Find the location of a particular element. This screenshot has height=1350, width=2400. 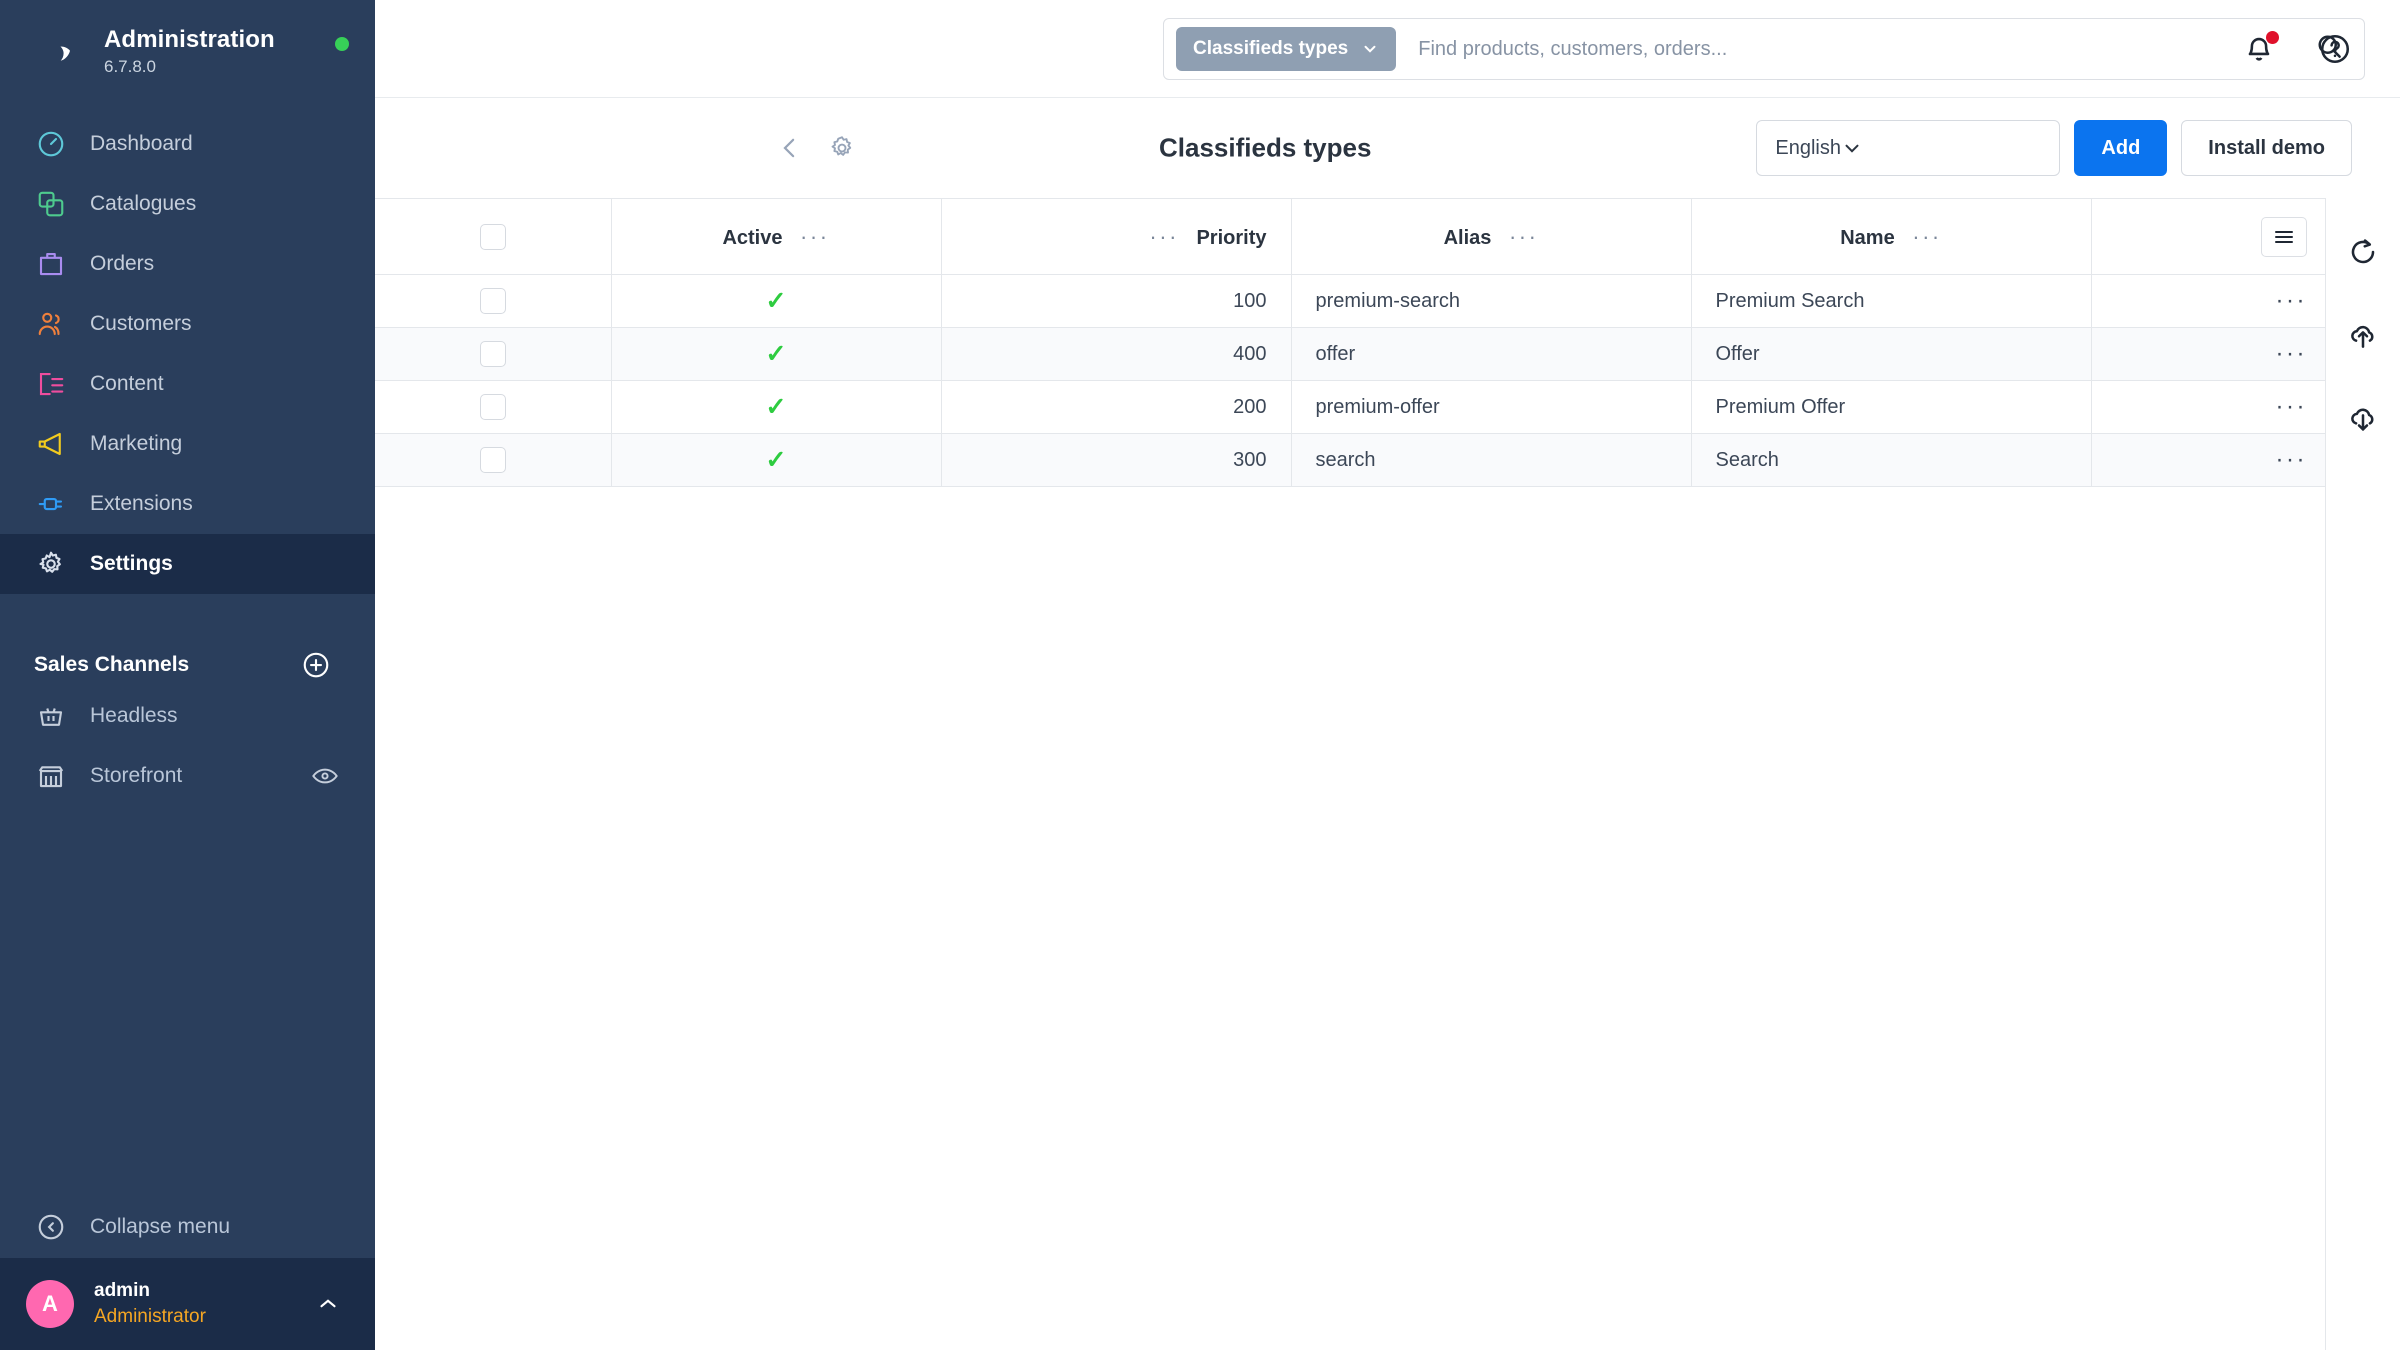

shopping-bag-icon is located at coordinates (51, 264).